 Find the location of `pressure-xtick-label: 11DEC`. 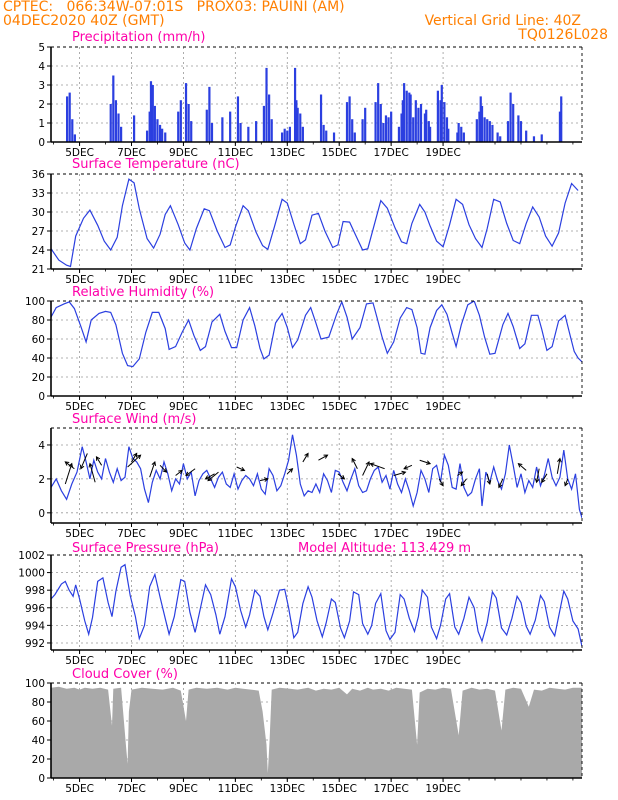

pressure-xtick-label: 11DEC is located at coordinates (235, 661).